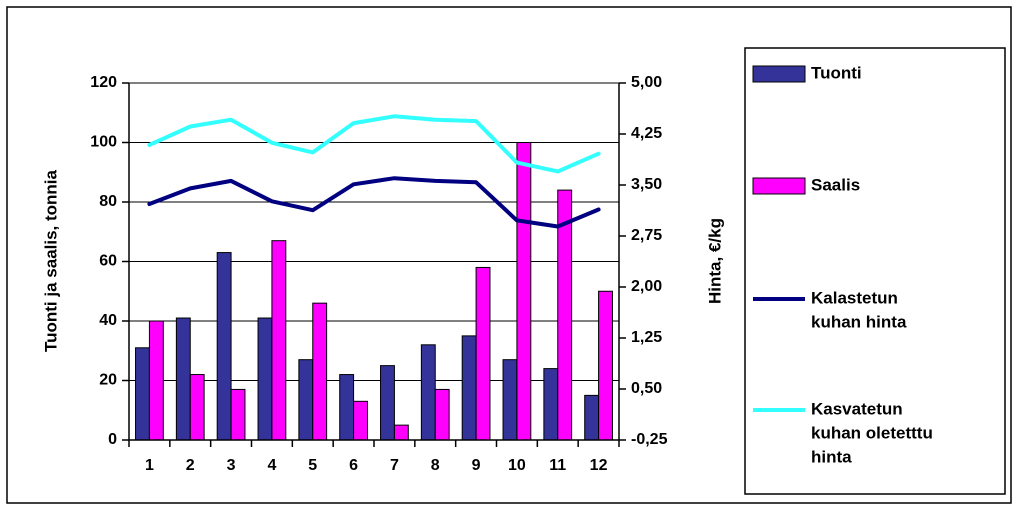 The height and width of the screenshot is (515, 1018). What do you see at coordinates (271, 465) in the screenshot?
I see `x-tick-label: 4` at bounding box center [271, 465].